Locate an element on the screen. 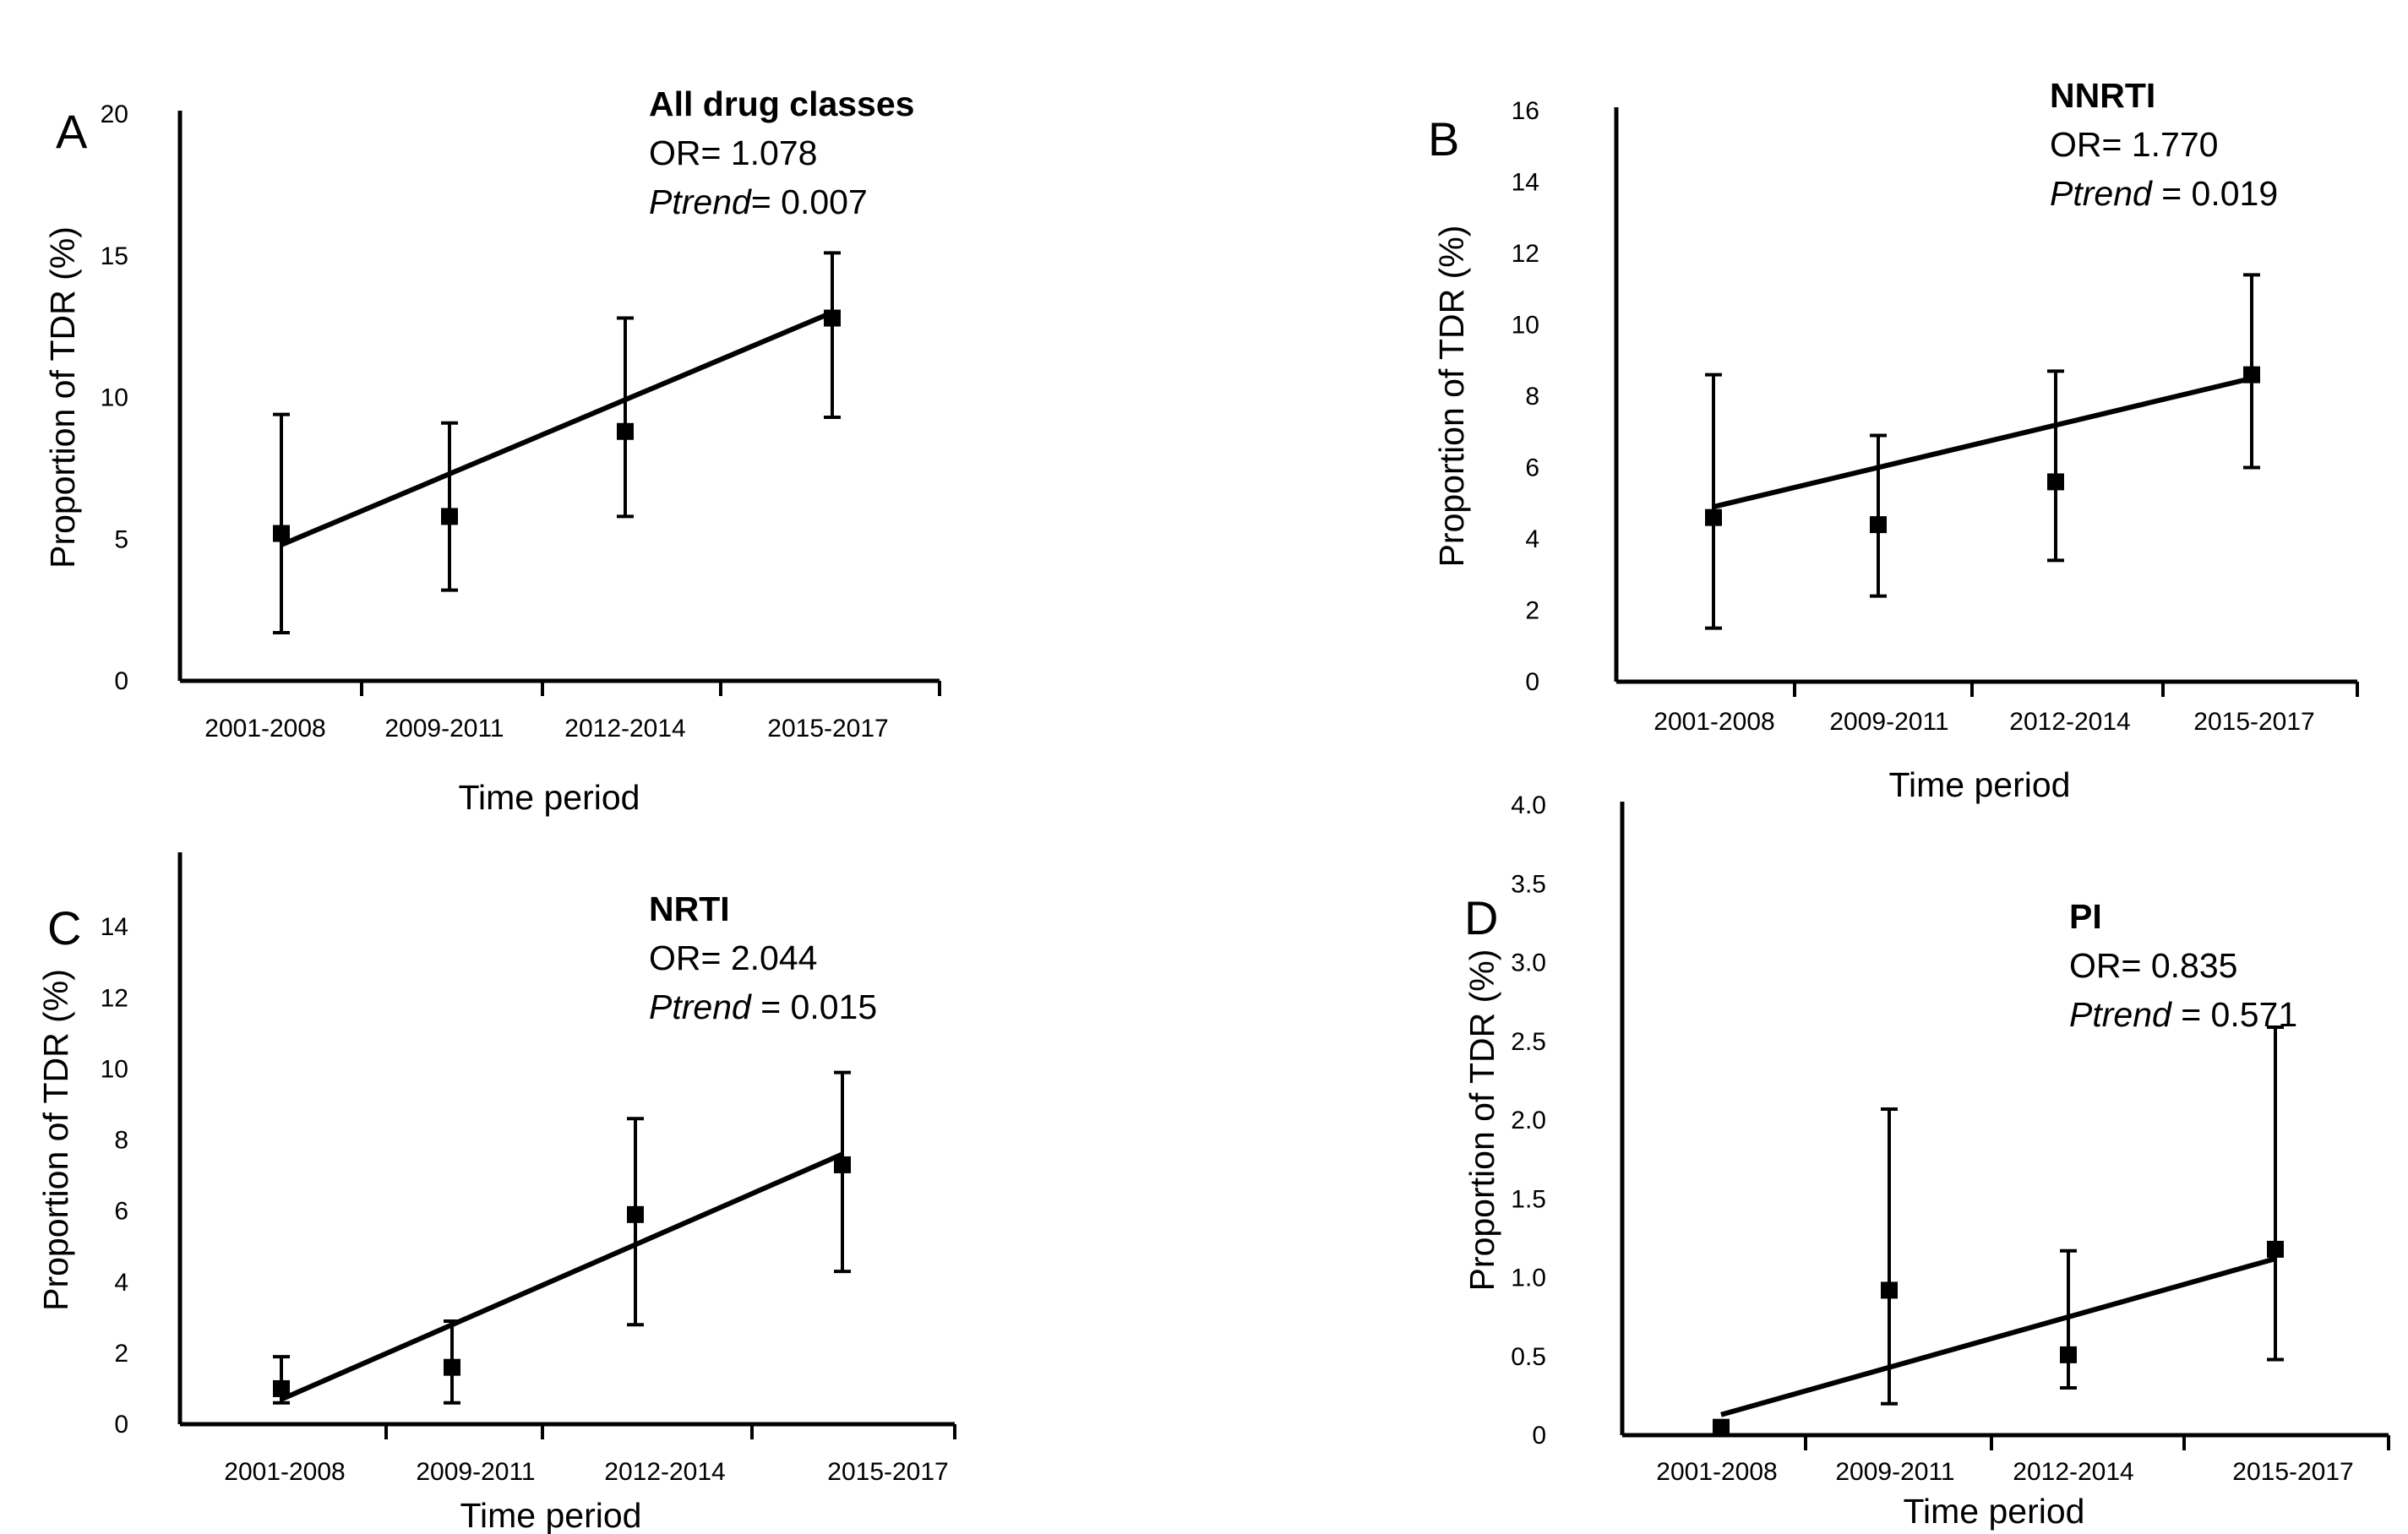 This screenshot has width=2408, height=1534. y-tick-label: 20 is located at coordinates (114, 114).